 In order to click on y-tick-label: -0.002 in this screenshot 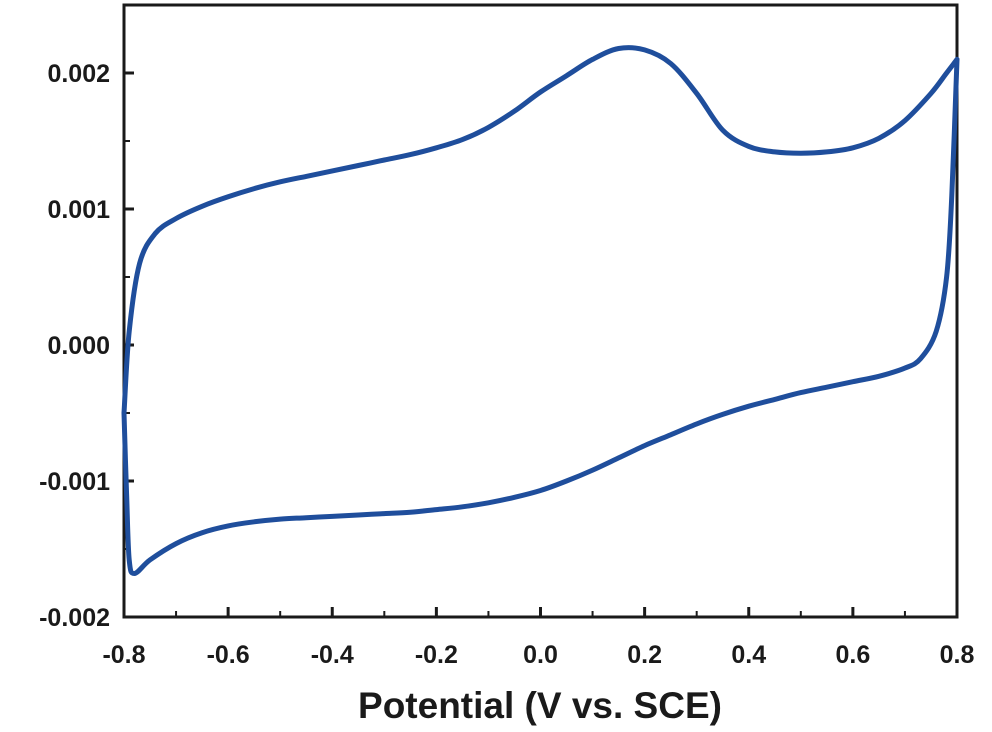, I will do `click(74, 618)`.